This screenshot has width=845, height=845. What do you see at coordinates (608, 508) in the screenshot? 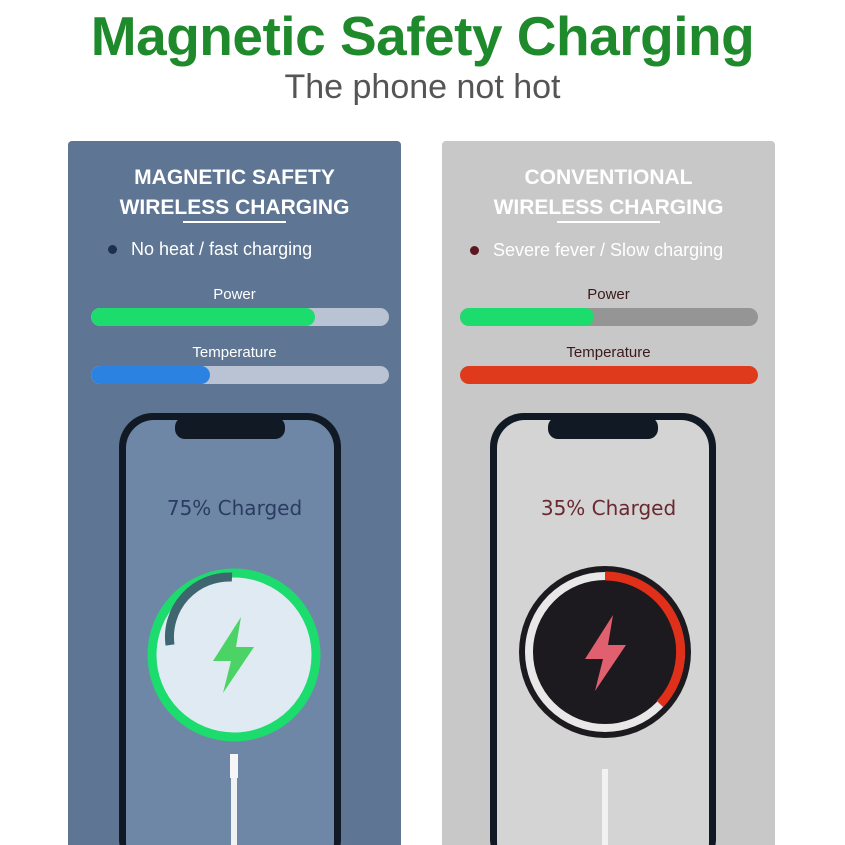
I see `charge-status: 35% Charged` at bounding box center [608, 508].